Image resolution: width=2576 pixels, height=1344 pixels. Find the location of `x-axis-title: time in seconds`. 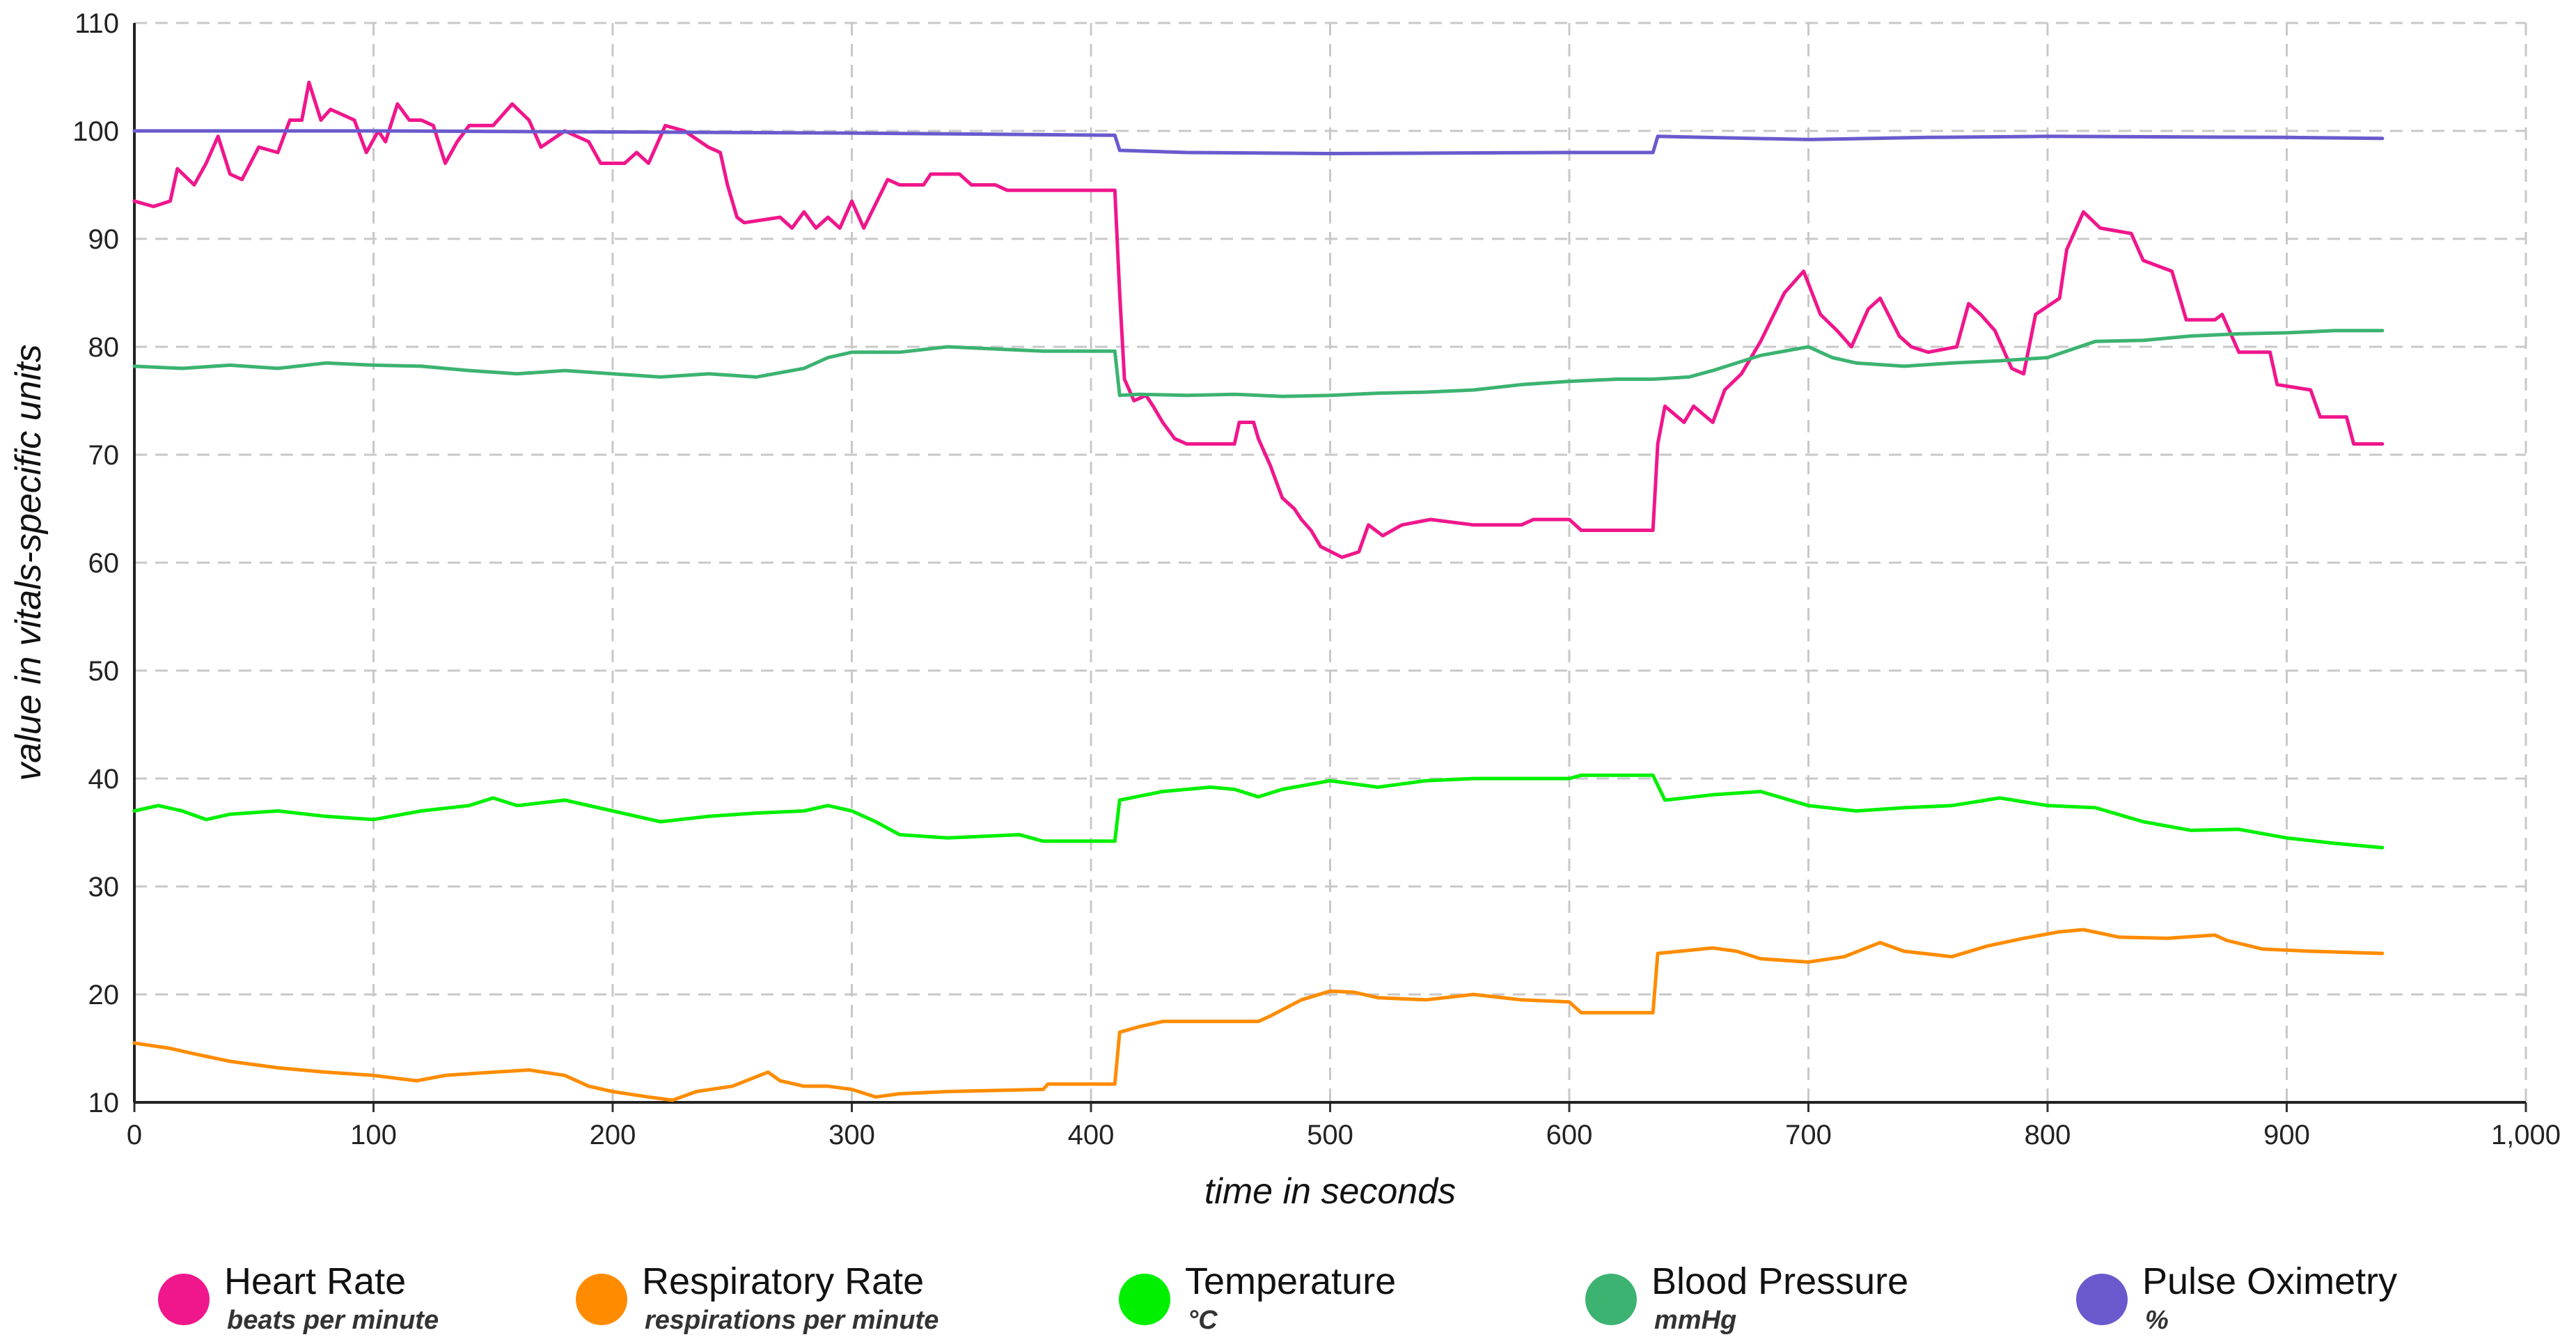

x-axis-title: time in seconds is located at coordinates (1330, 1191).